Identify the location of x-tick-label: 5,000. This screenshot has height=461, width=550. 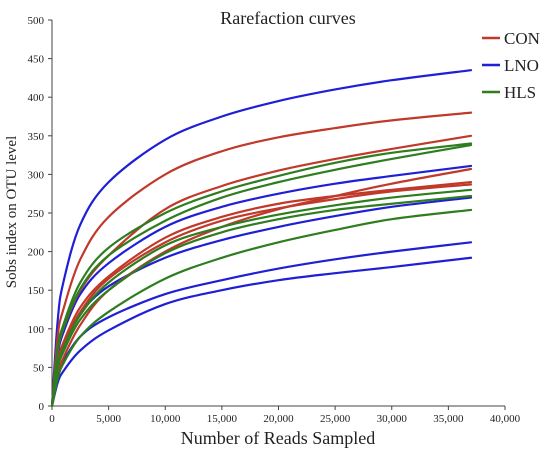
(108, 419).